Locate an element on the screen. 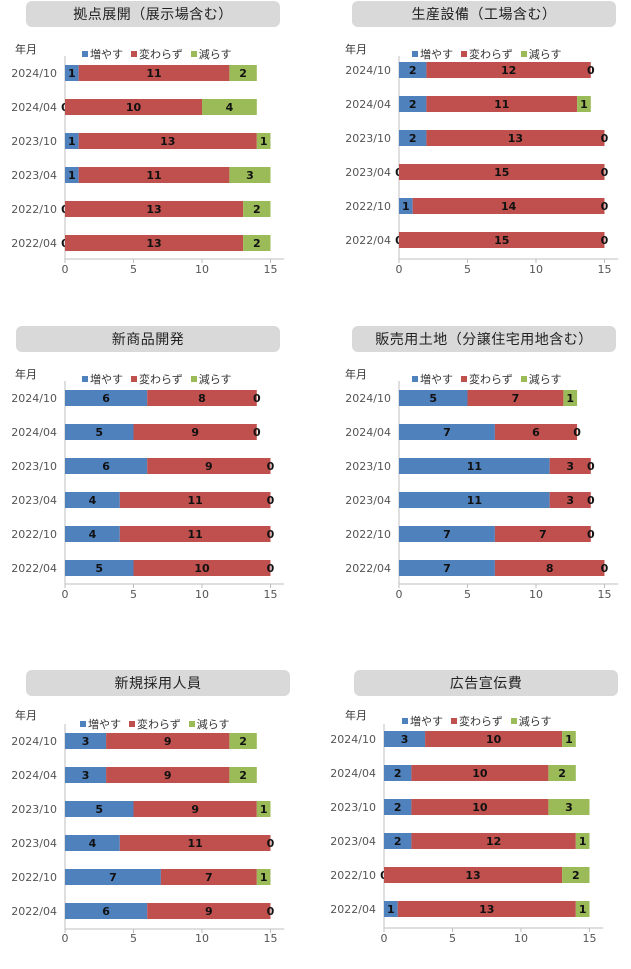  legend-swatch-same is located at coordinates (464, 379).